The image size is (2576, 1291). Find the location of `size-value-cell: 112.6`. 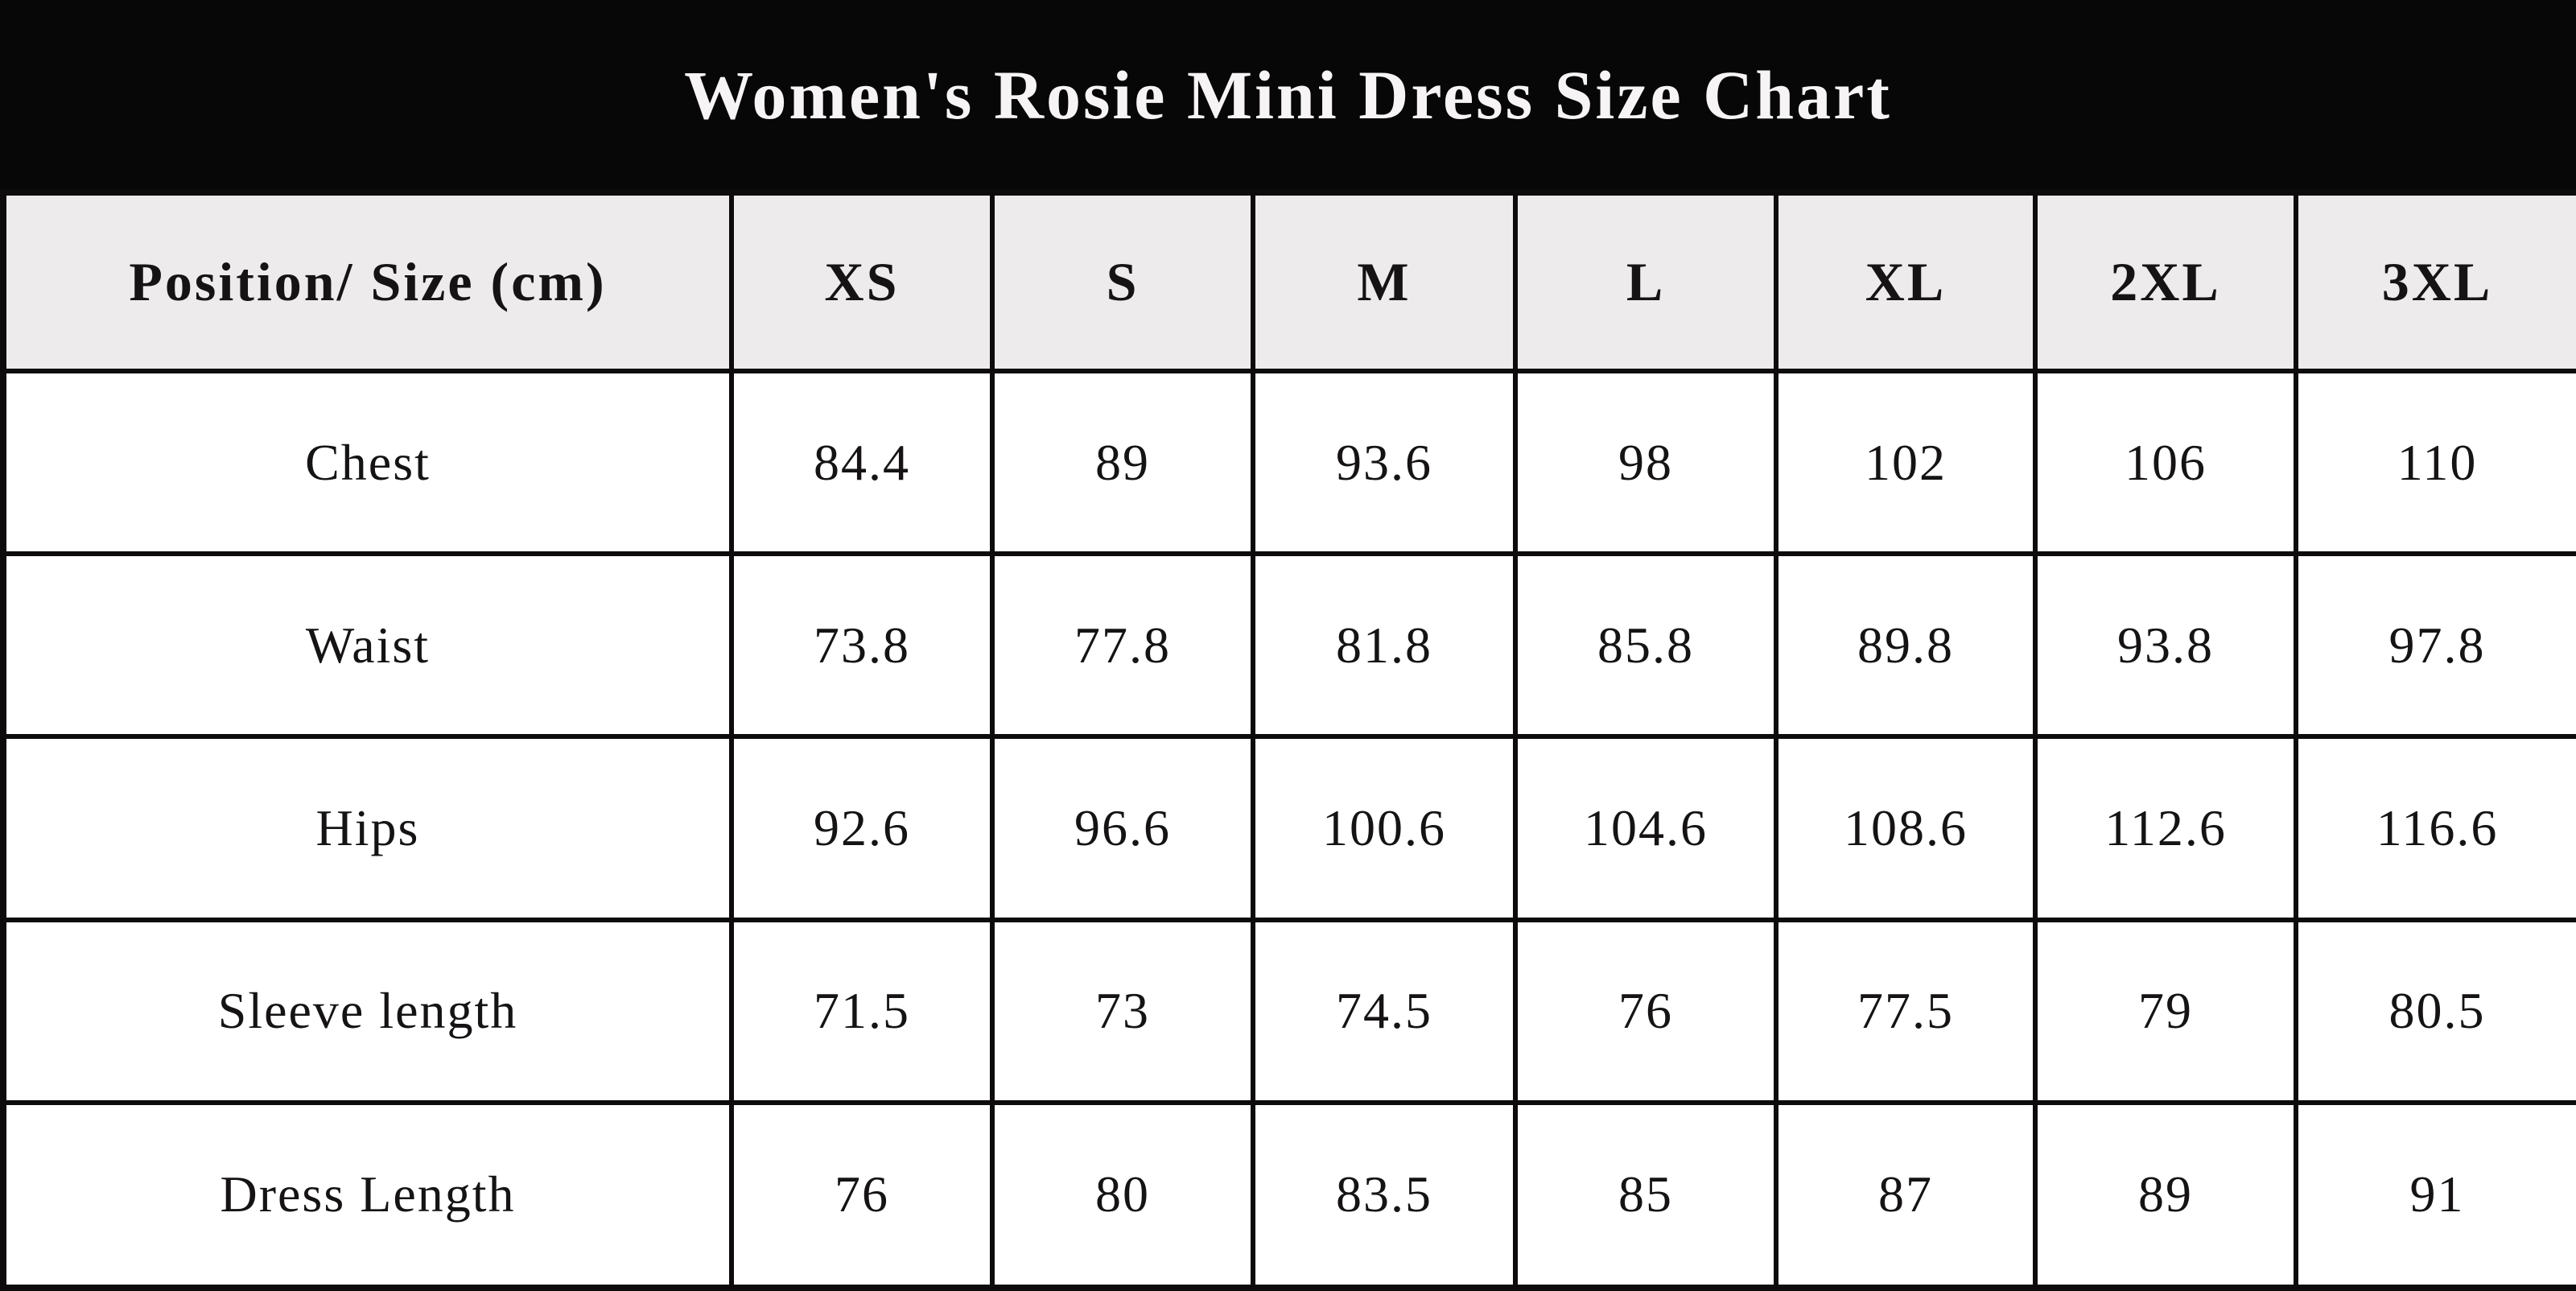

size-value-cell: 112.6 is located at coordinates (2165, 828).